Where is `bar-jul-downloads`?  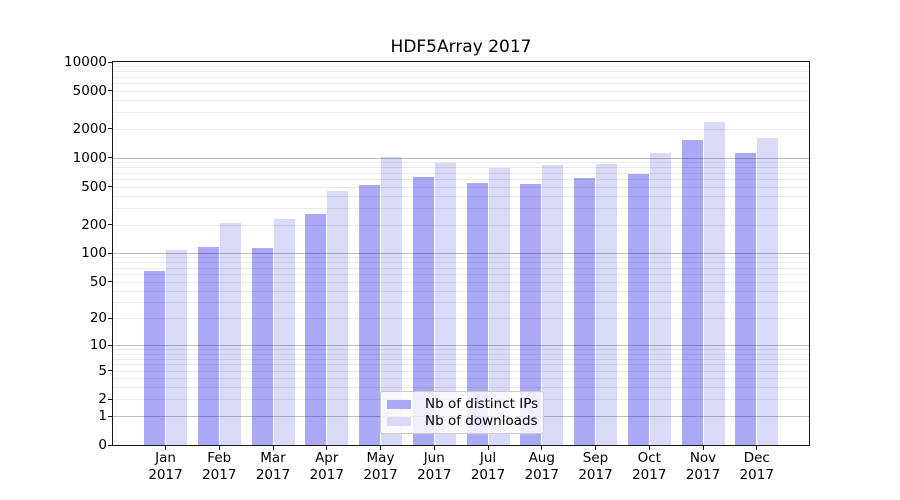
bar-jul-downloads is located at coordinates (499, 306).